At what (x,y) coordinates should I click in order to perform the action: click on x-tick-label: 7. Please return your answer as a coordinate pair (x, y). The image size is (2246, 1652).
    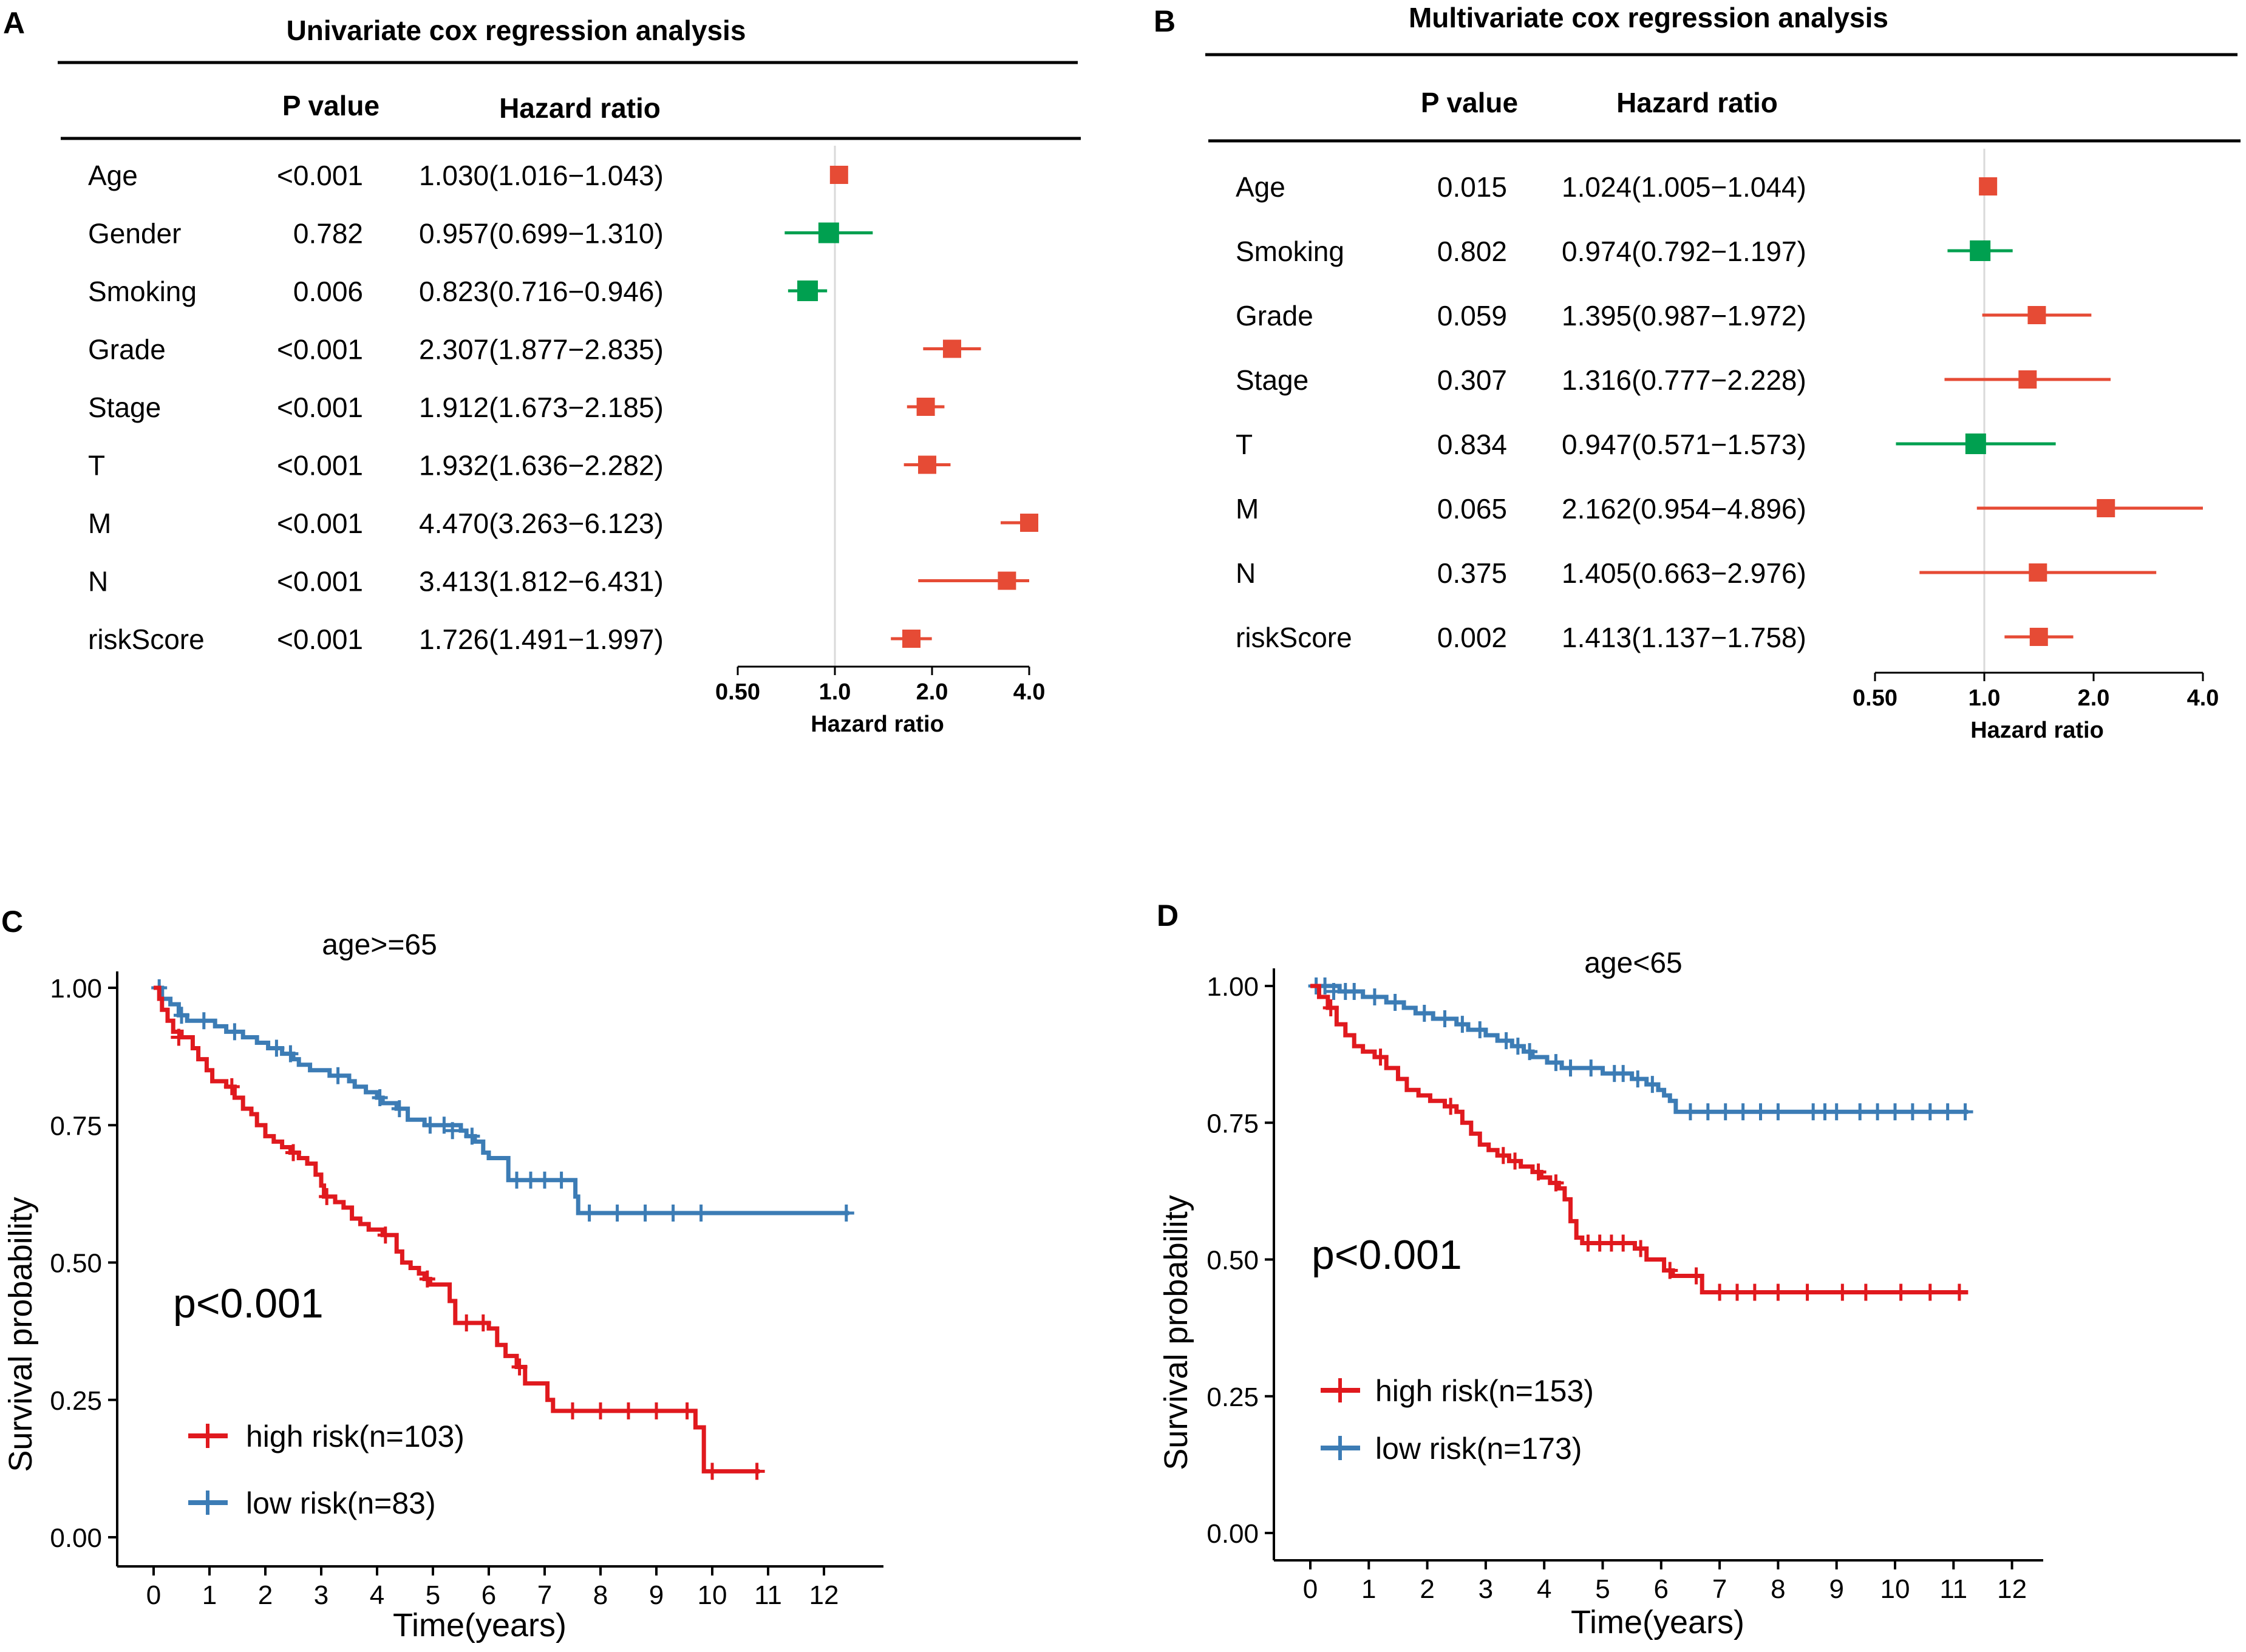
    Looking at the image, I should click on (544, 1595).